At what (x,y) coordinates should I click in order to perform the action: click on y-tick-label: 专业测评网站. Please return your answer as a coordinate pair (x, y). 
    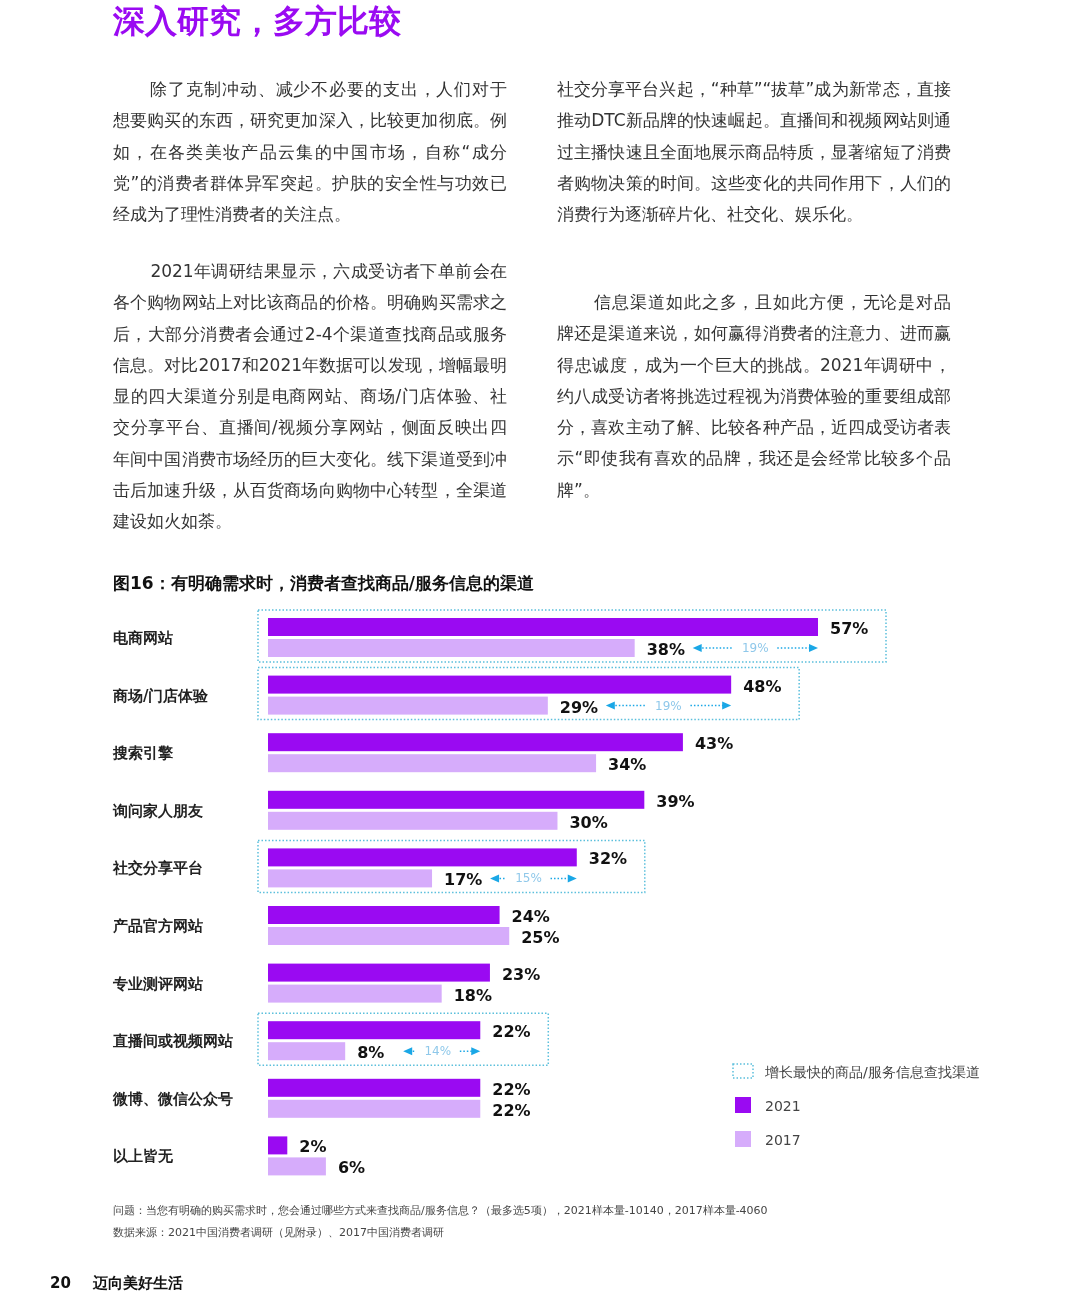
    Looking at the image, I should click on (157, 983).